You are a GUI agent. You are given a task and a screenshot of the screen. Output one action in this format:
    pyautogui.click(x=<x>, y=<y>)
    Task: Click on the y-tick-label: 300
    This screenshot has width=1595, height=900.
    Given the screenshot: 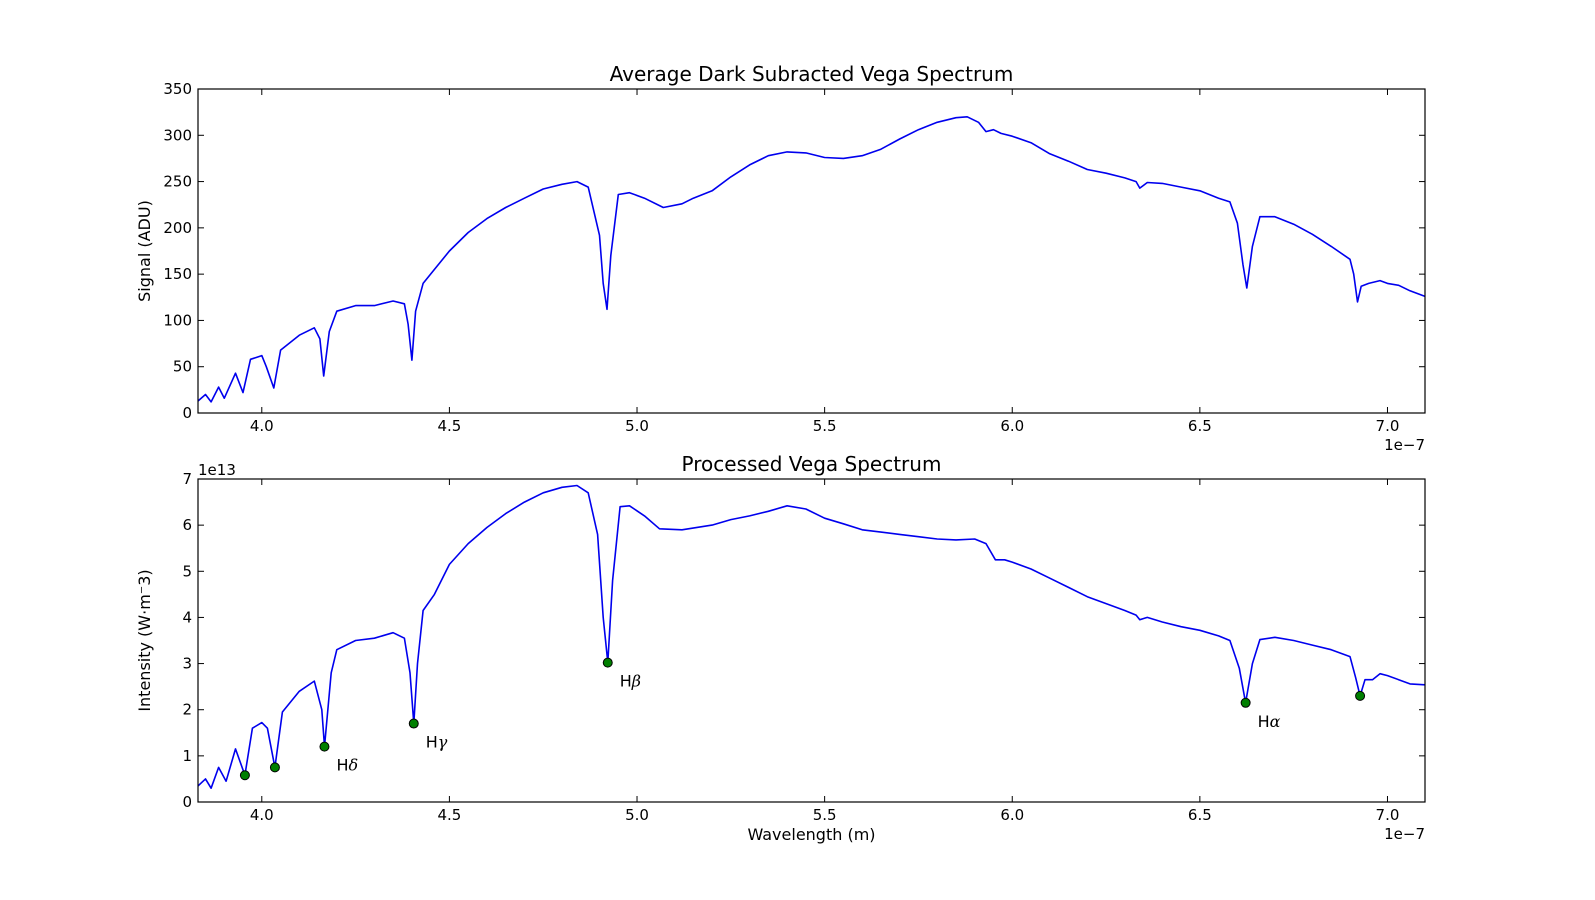 What is the action you would take?
    pyautogui.click(x=177, y=135)
    